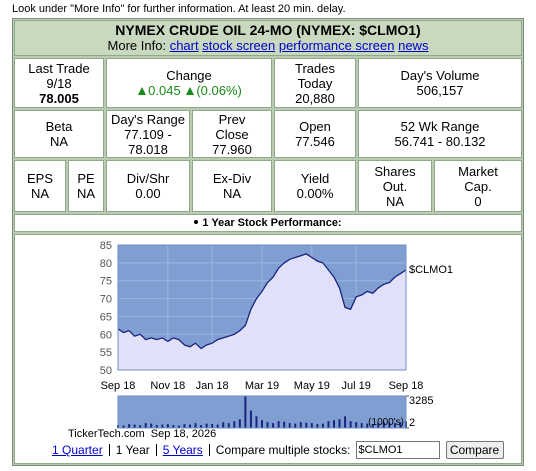  Describe the element at coordinates (106, 264) in the screenshot. I see `y-tick-label: 80` at that location.